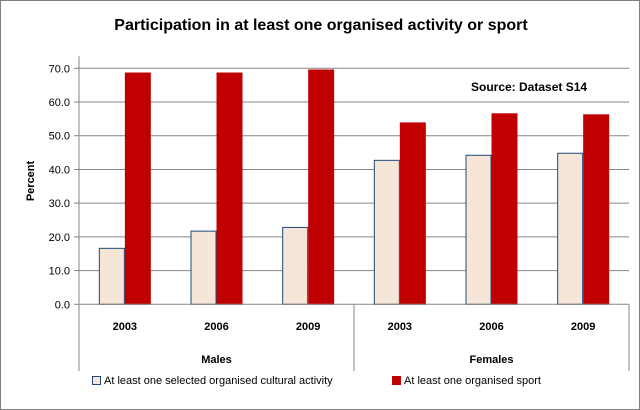 The width and height of the screenshot is (640, 410). Describe the element at coordinates (59, 204) in the screenshot. I see `y-tick-label: 30.0` at that location.